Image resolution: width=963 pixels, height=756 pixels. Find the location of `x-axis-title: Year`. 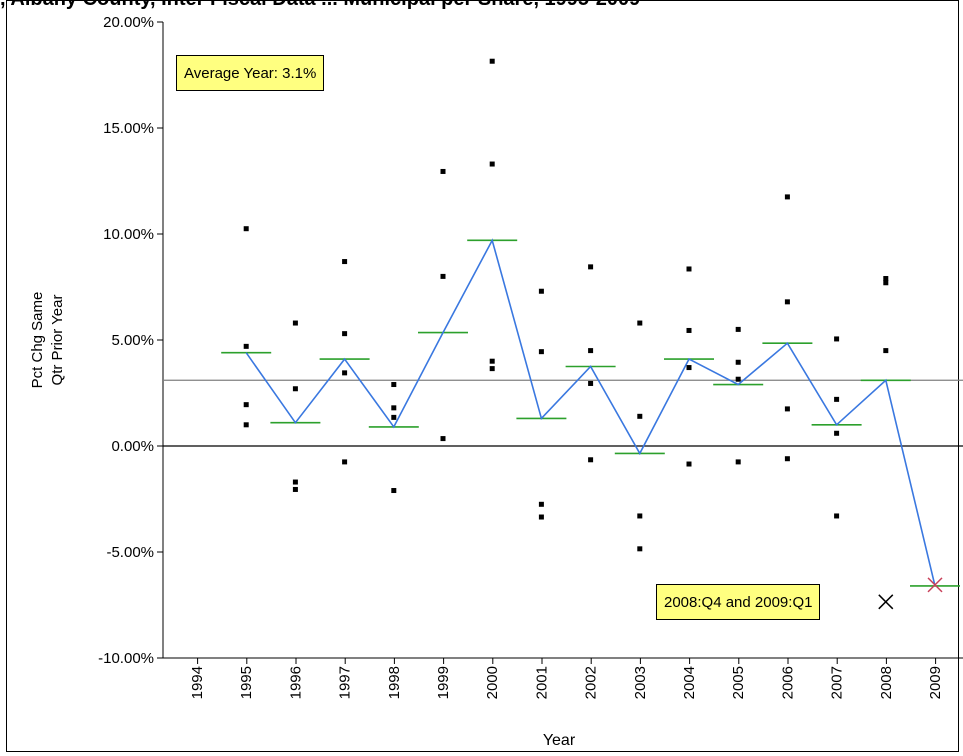

x-axis-title: Year is located at coordinates (559, 740).